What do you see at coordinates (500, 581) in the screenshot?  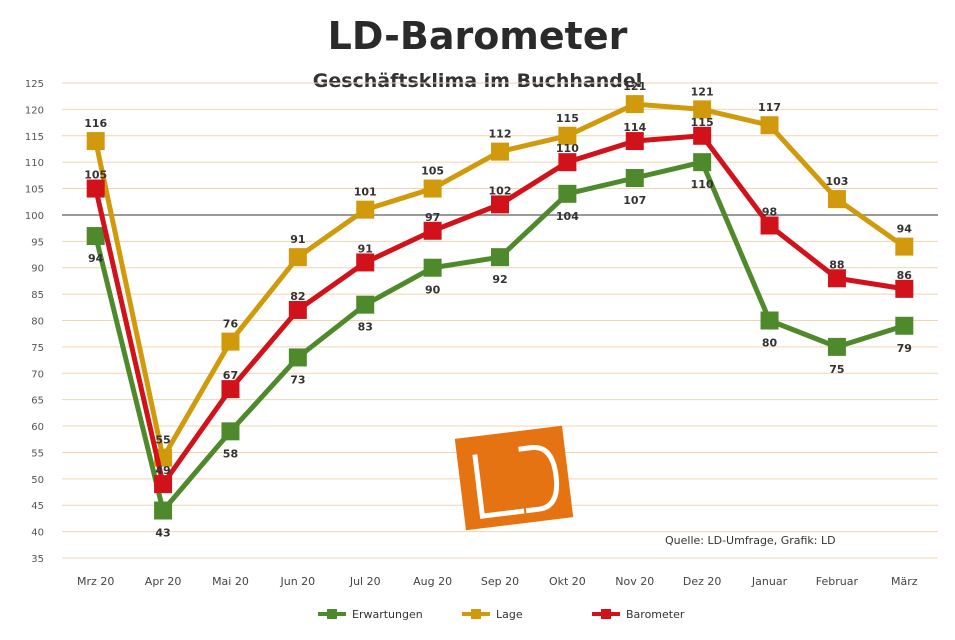 I see `x-tick-label: Sep 20` at bounding box center [500, 581].